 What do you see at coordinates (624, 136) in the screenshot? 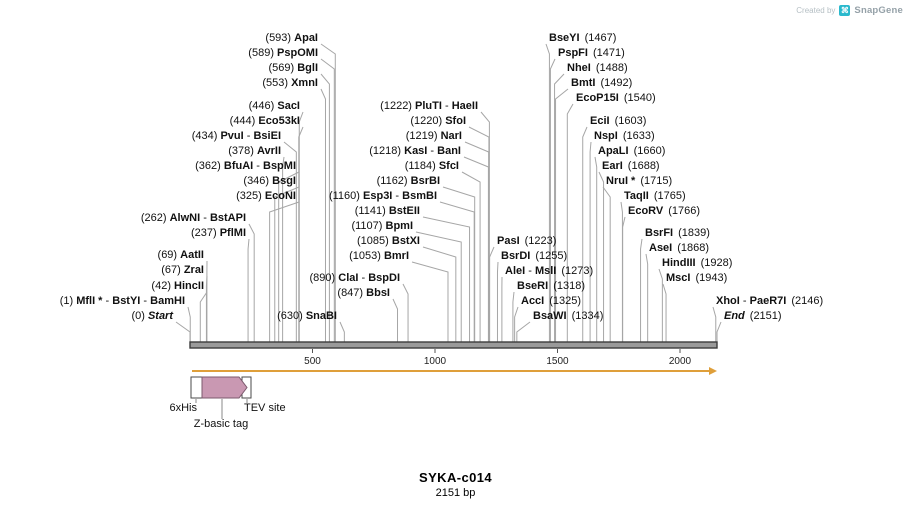
I see `site-label-nspi: NspI (1633)` at bounding box center [624, 136].